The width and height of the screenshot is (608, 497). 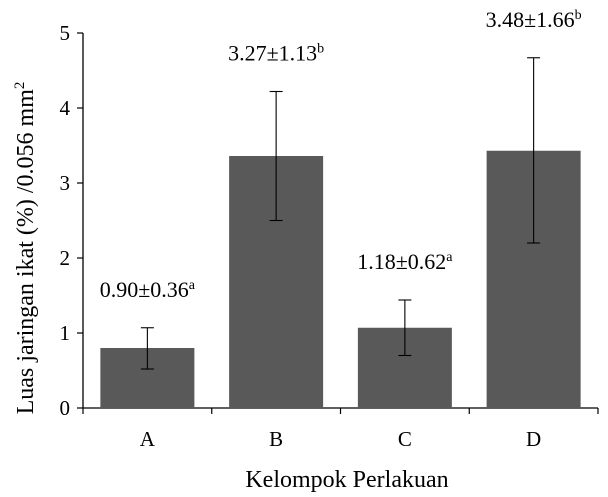 I want to click on y-axis-title-main: Luas jaringan ikat (%) /0.056 mm, so click(x=26, y=252).